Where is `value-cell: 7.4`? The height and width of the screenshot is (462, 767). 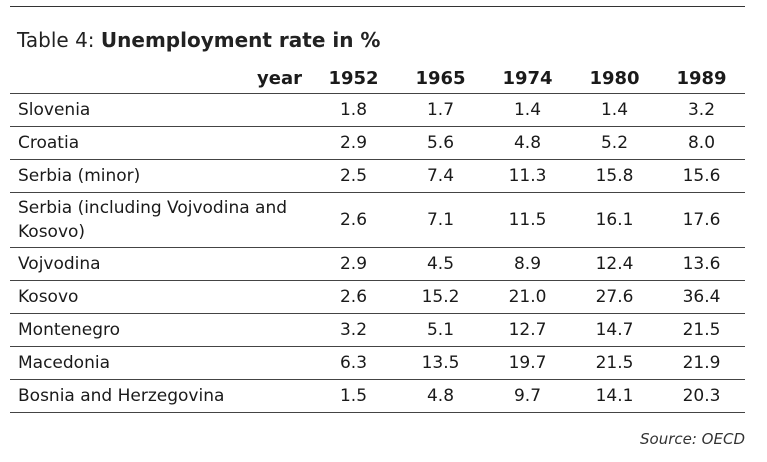
value-cell: 7.4 is located at coordinates (440, 176).